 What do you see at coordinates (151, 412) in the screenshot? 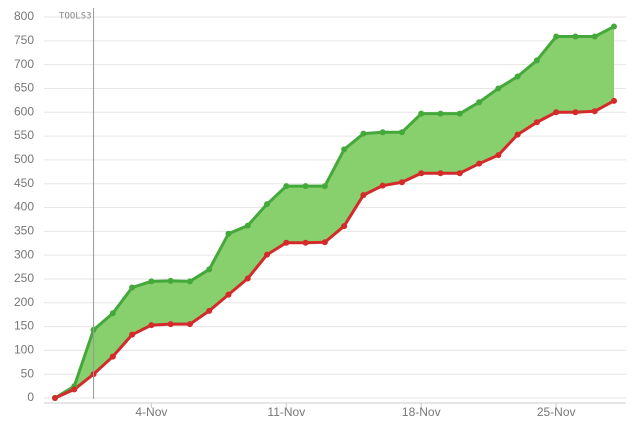
I see `x-tick-label: 4-Nov` at bounding box center [151, 412].